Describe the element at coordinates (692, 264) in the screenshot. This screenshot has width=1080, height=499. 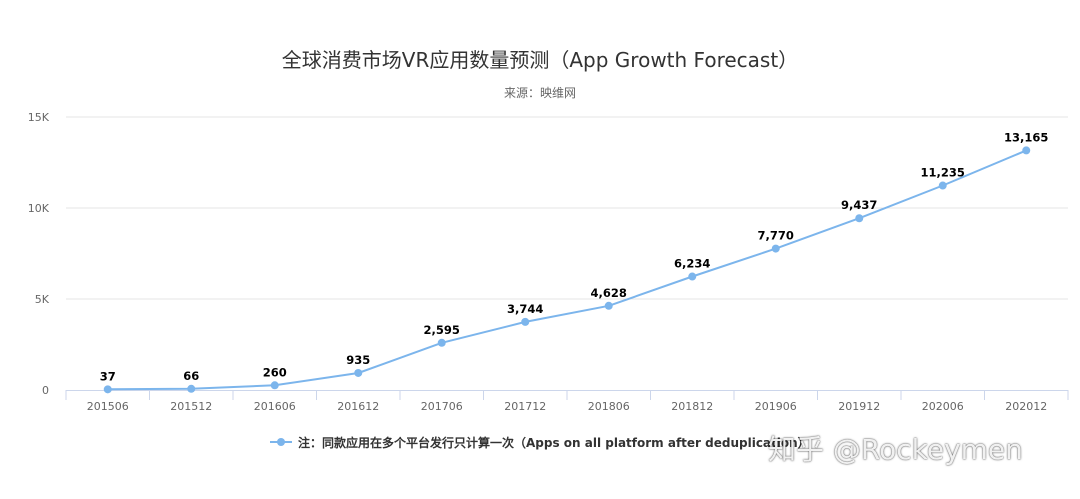
I see `data-label: 6,234` at that location.